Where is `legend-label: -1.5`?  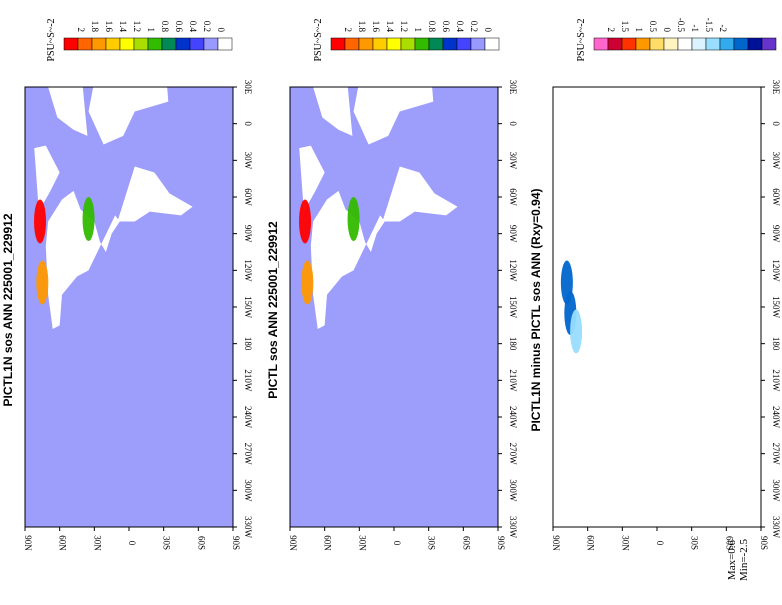 legend-label: -1.5 is located at coordinates (709, 25).